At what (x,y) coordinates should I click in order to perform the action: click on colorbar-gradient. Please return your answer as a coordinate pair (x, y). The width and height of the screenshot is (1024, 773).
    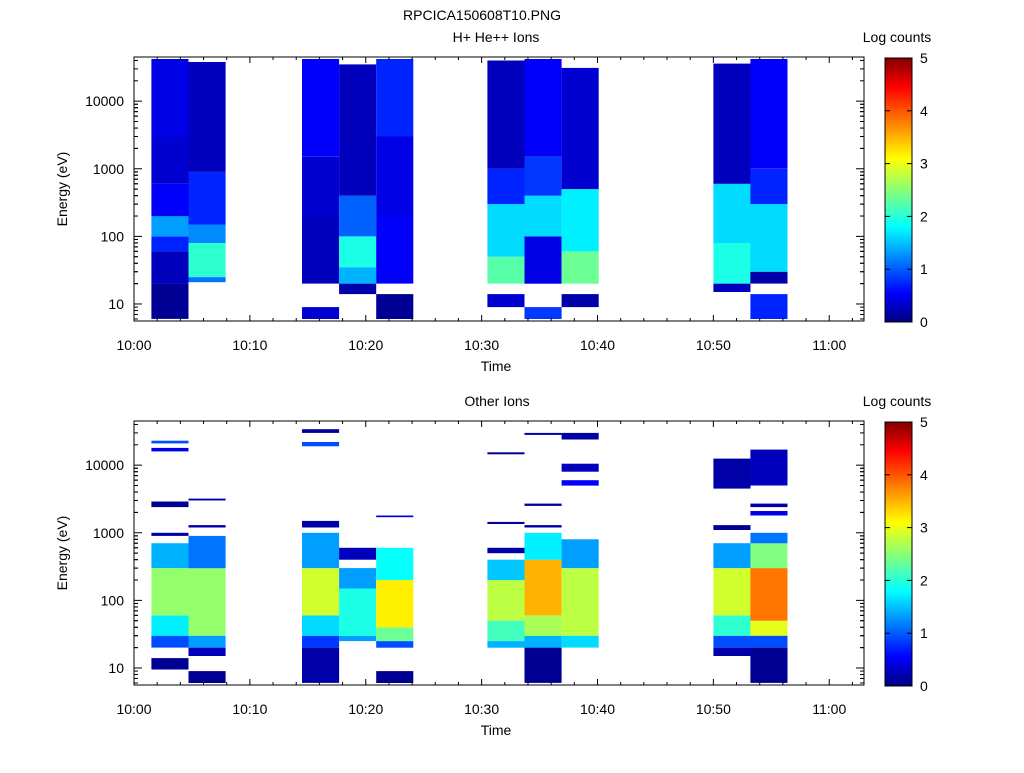
    Looking at the image, I should click on (898, 190).